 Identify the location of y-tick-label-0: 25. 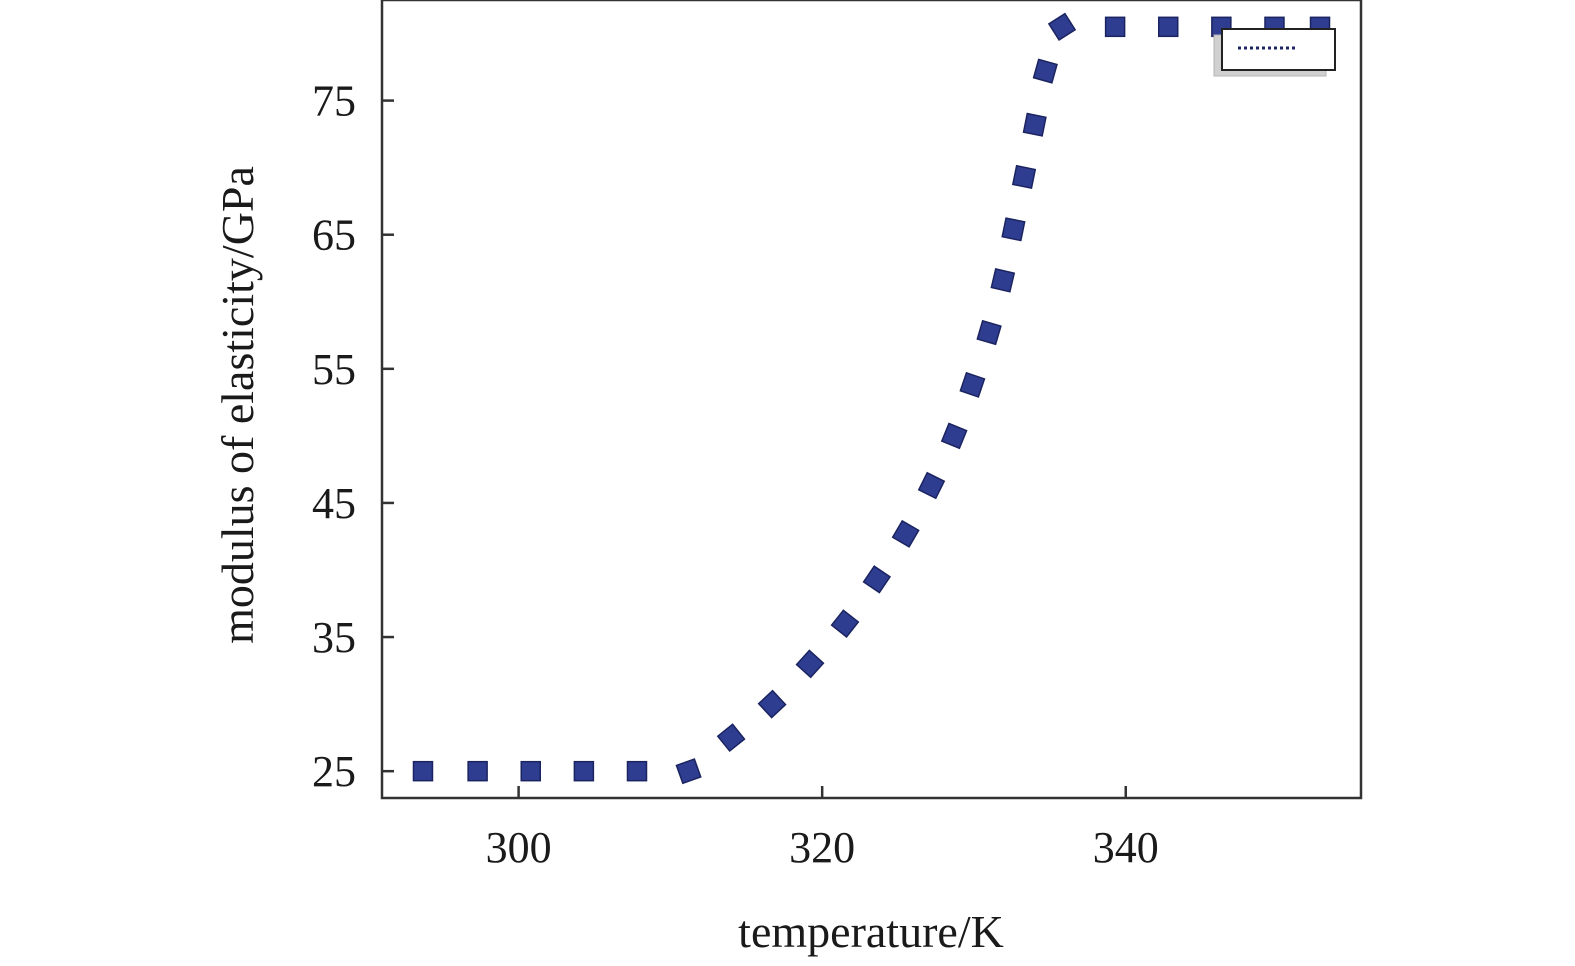
(334, 771).